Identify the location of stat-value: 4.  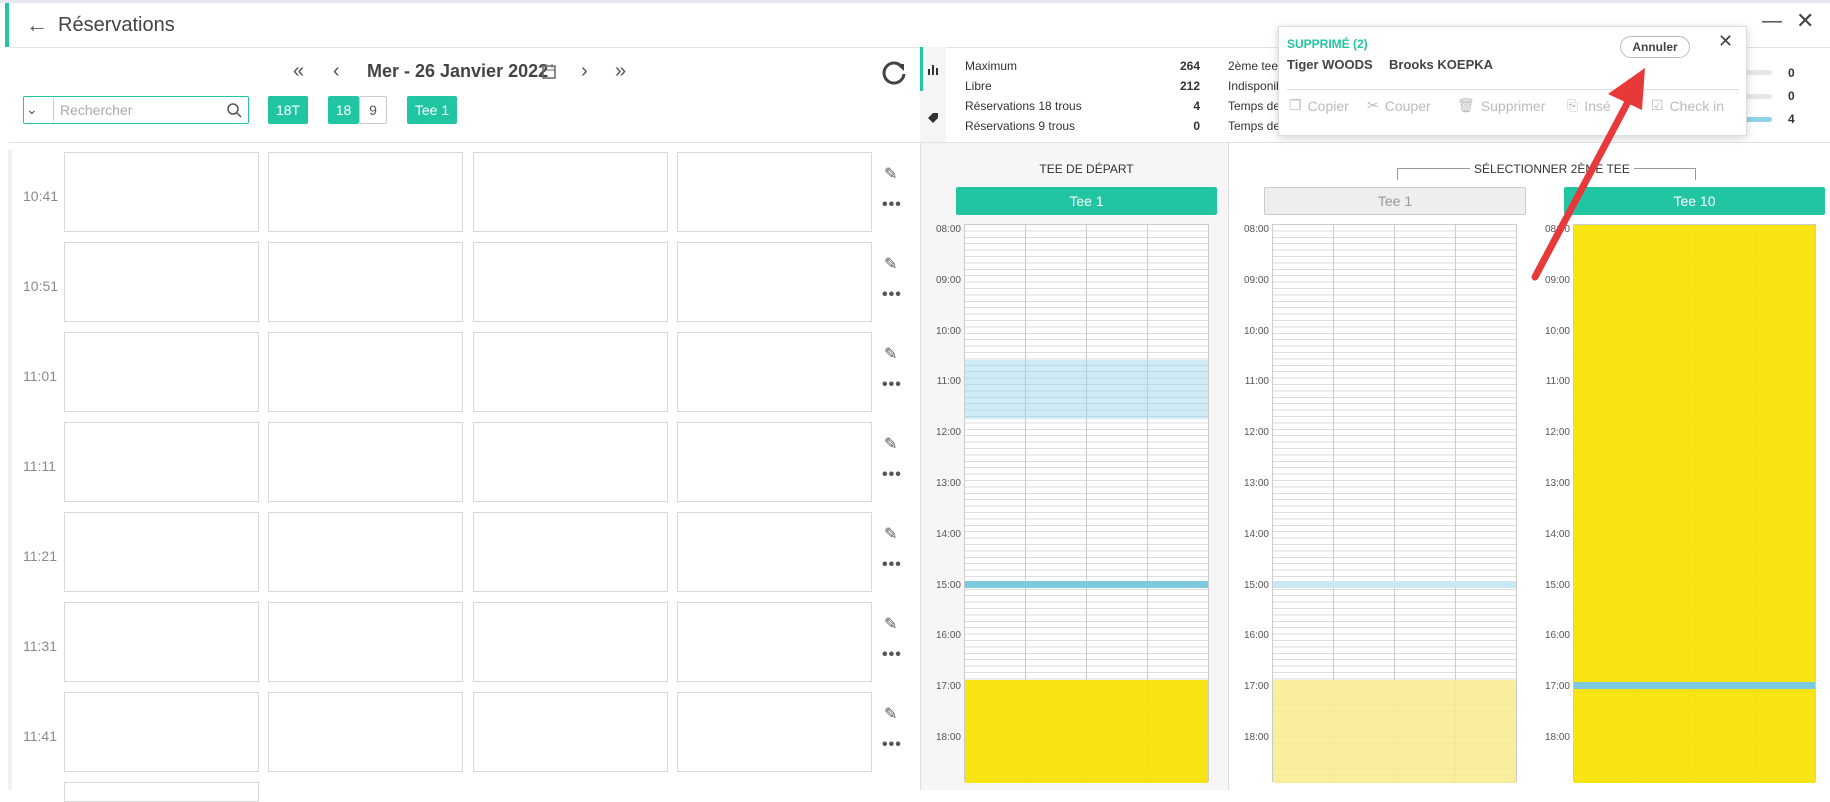
(1791, 119).